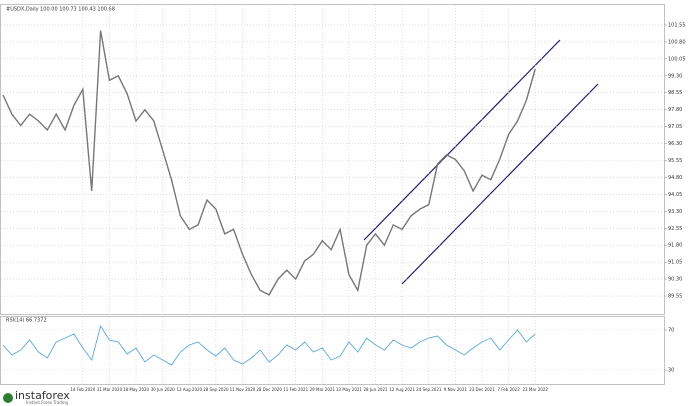  Describe the element at coordinates (536, 389) in the screenshot. I see `x-tick-label: 23 Mar 2022` at that location.